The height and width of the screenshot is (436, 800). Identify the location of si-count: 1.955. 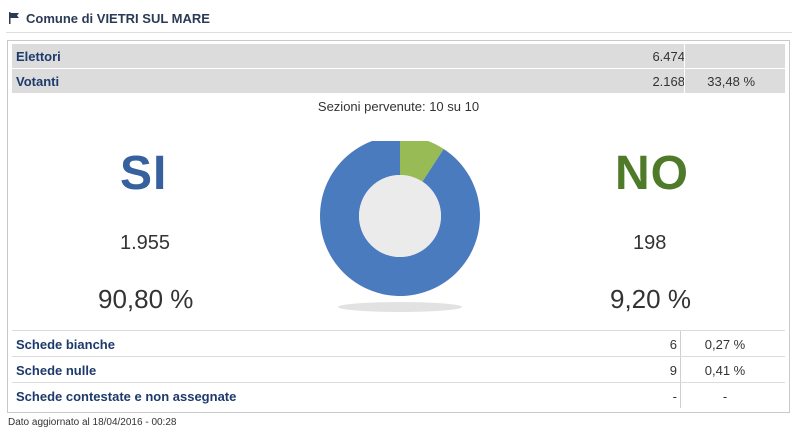
(145, 243).